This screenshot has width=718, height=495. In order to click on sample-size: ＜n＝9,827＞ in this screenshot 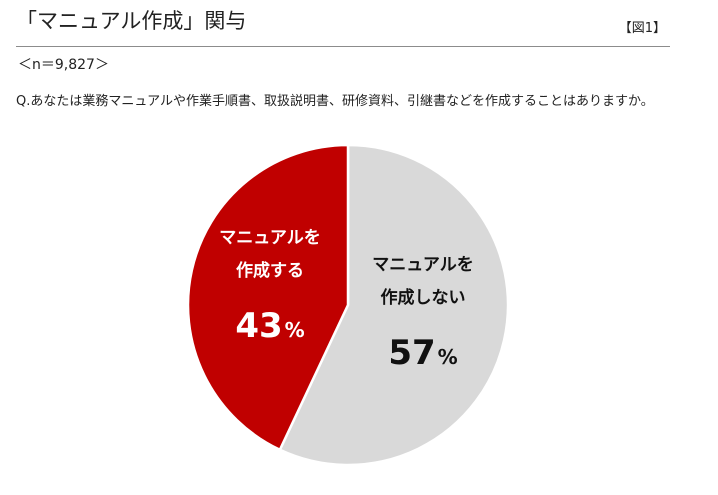, I will do `click(63, 65)`.